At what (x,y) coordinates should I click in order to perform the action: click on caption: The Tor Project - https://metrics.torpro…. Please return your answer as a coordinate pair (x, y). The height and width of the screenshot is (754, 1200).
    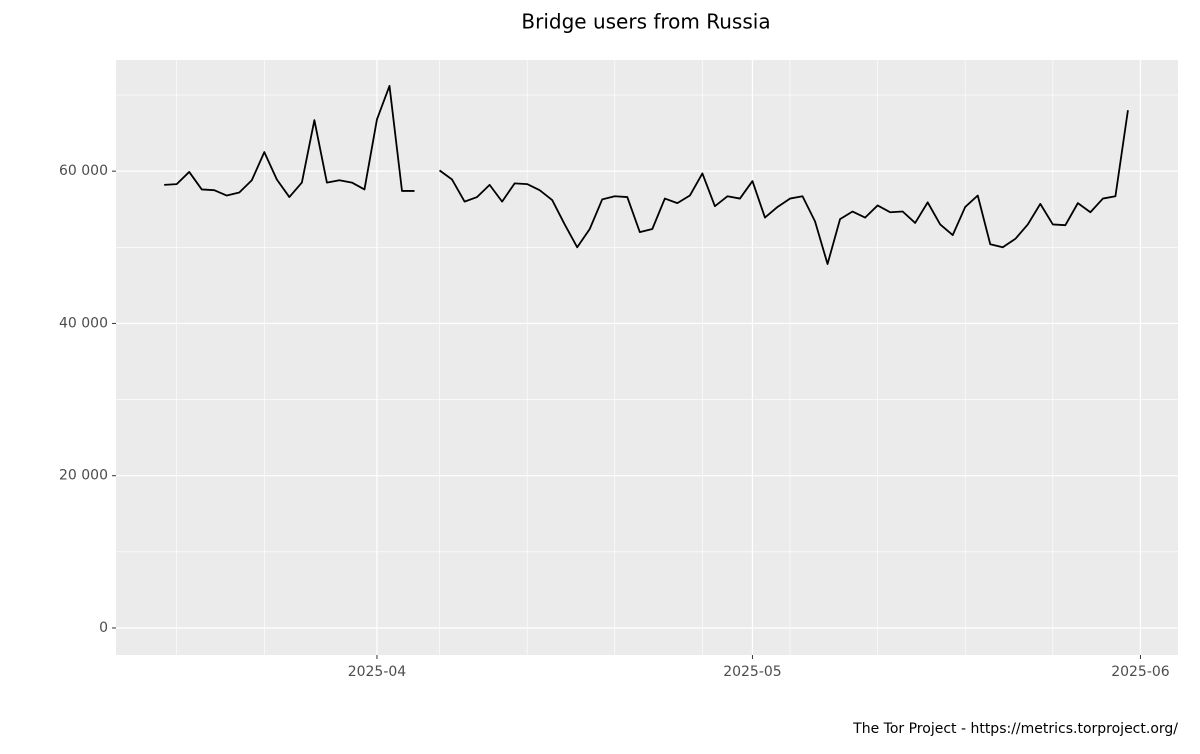
    Looking at the image, I should click on (1015, 729).